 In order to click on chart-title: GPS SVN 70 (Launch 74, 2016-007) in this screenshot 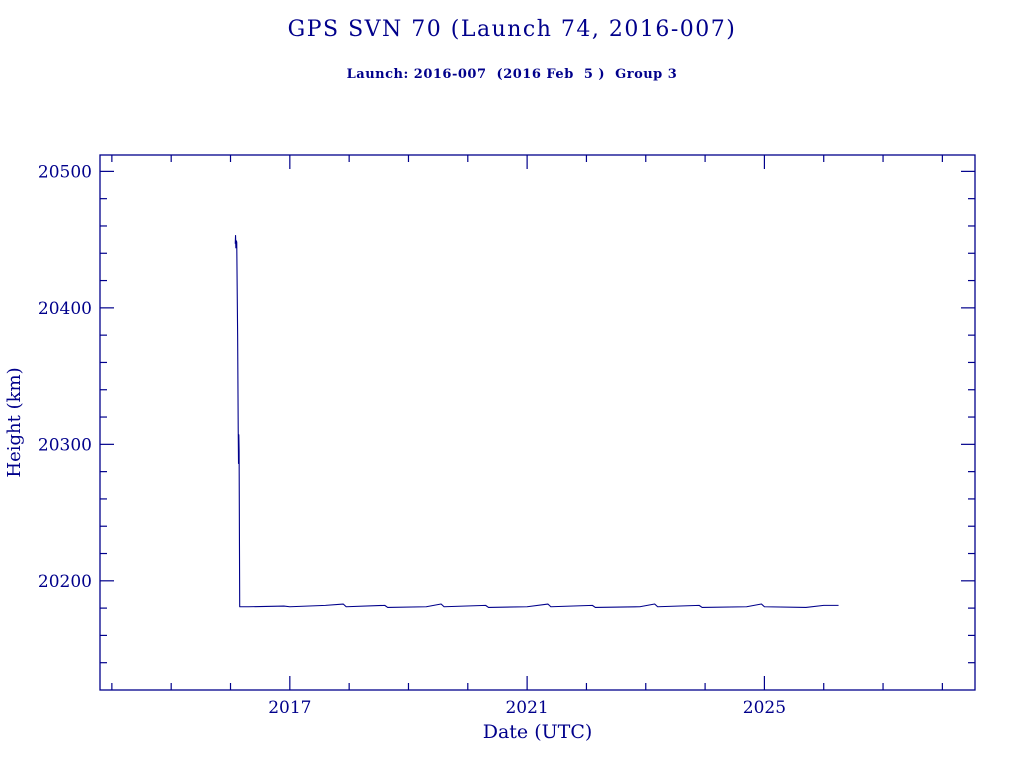, I will do `click(512, 29)`.